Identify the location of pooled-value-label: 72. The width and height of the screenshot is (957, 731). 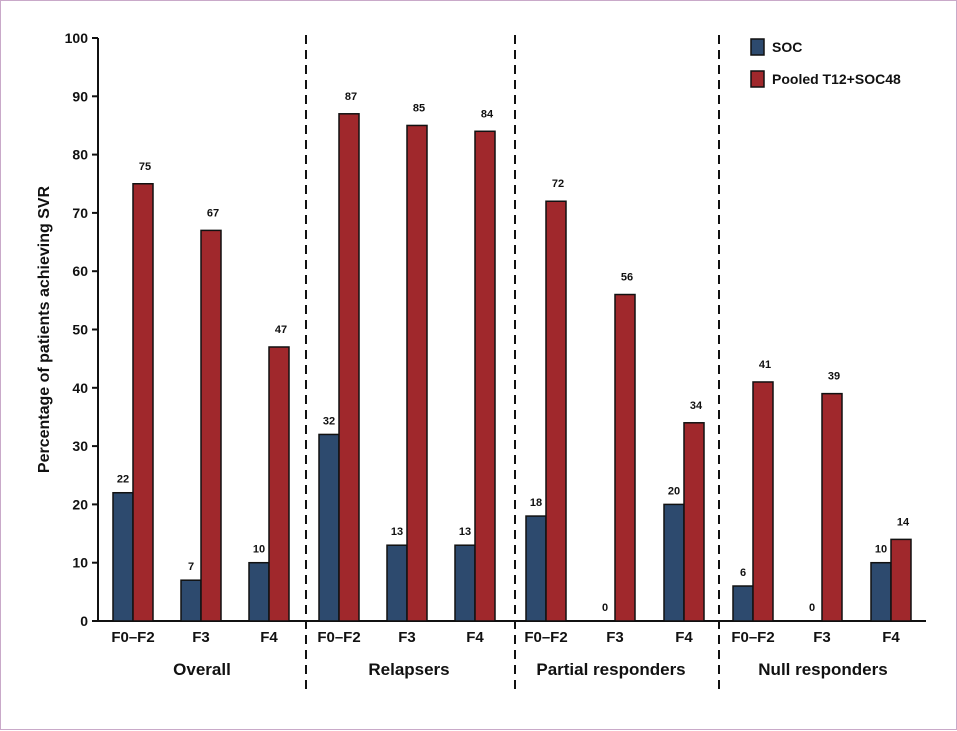
(558, 184).